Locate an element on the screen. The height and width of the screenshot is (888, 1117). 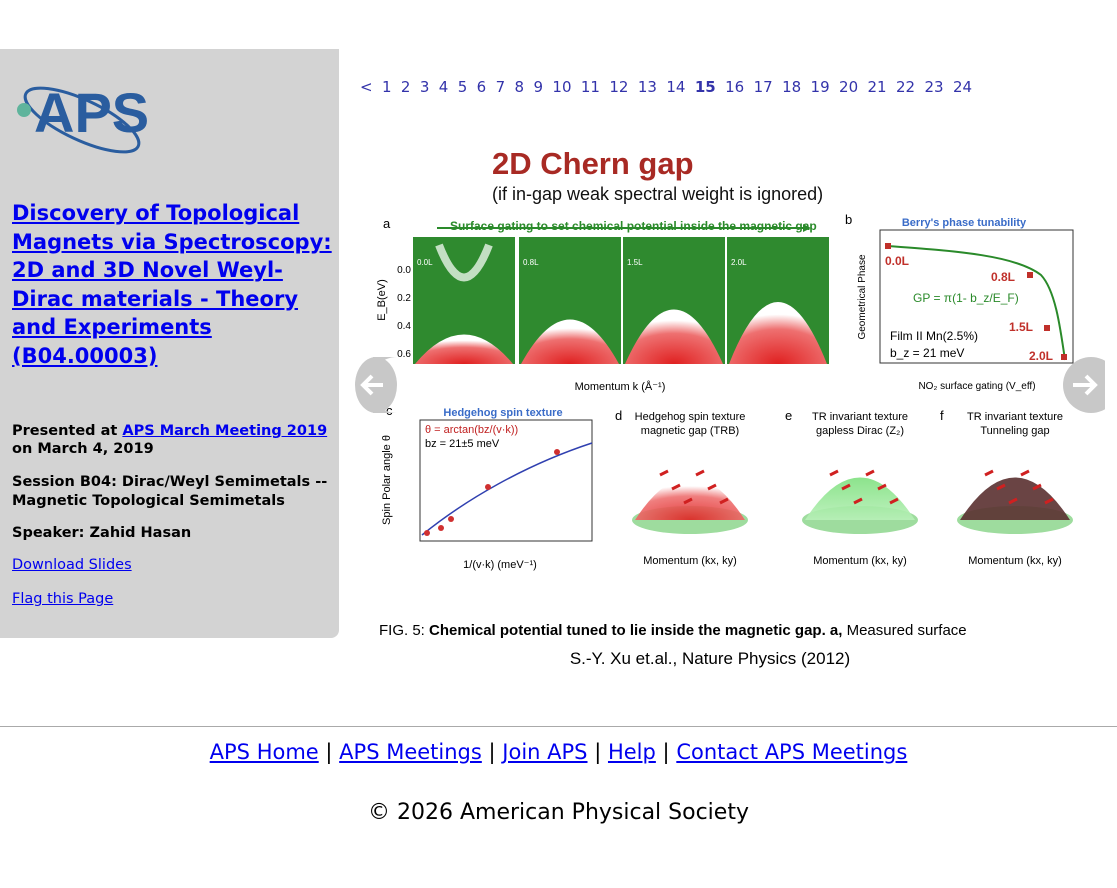
axis-label: Geometrical Phase is located at coordinates (862, 296).